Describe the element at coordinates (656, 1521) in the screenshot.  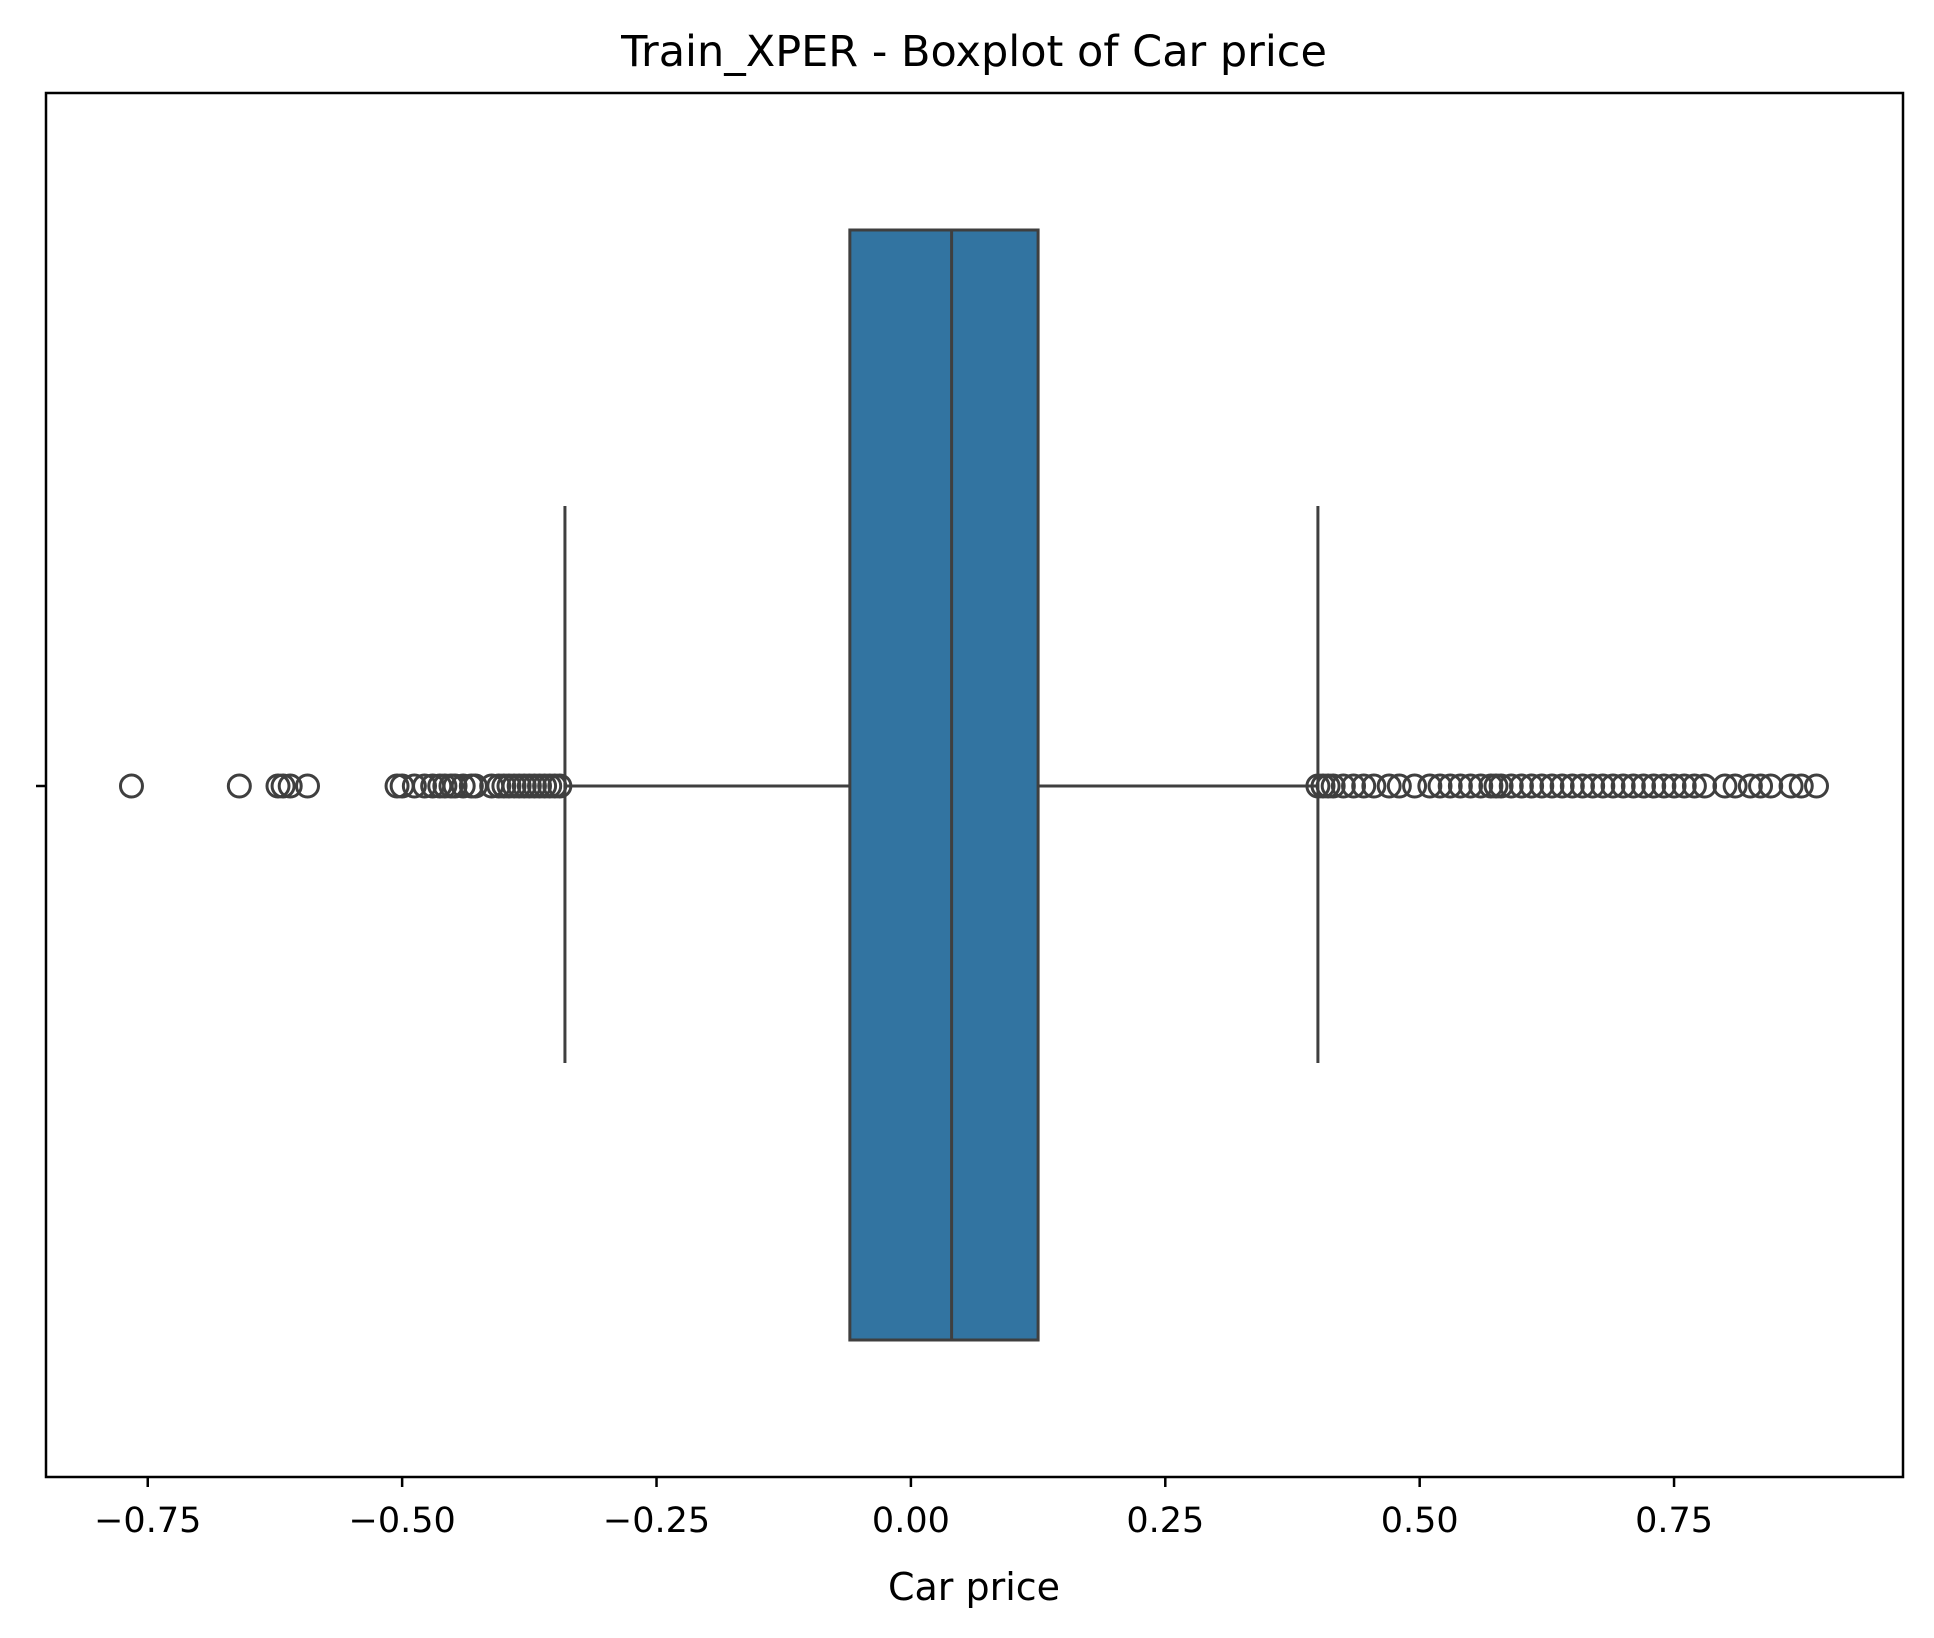
I see `x-tick-label: −0.25` at that location.